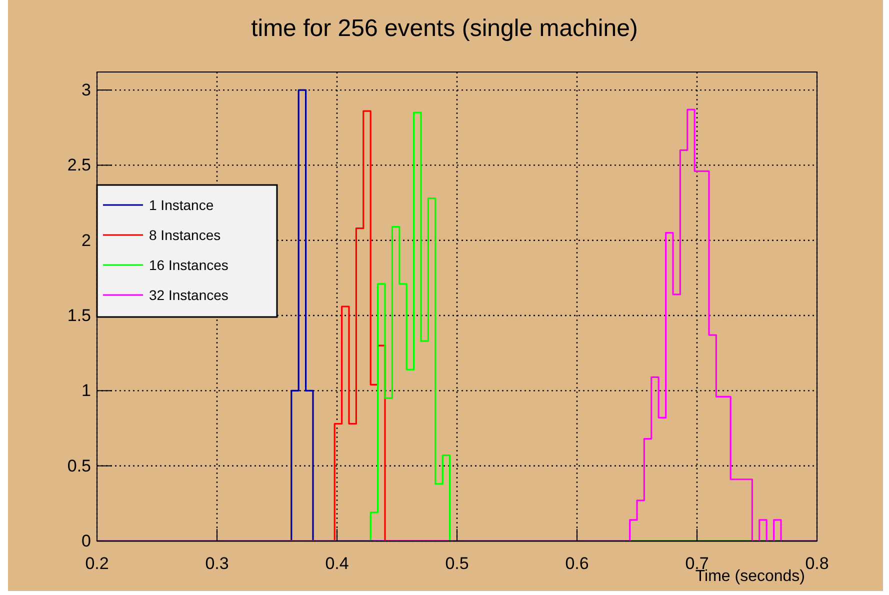 This screenshot has width=889, height=595. I want to click on y-tick-label: 0.5, so click(79, 466).